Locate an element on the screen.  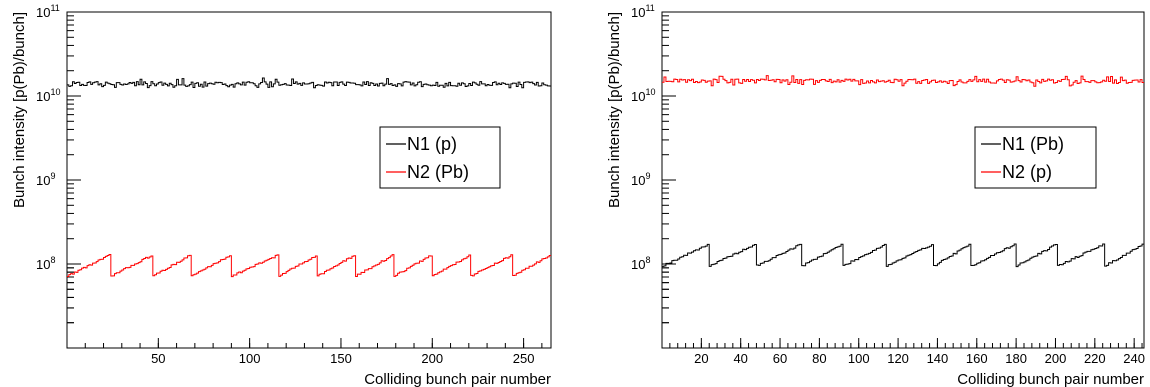
x-tick-label: 220 is located at coordinates (1095, 358).